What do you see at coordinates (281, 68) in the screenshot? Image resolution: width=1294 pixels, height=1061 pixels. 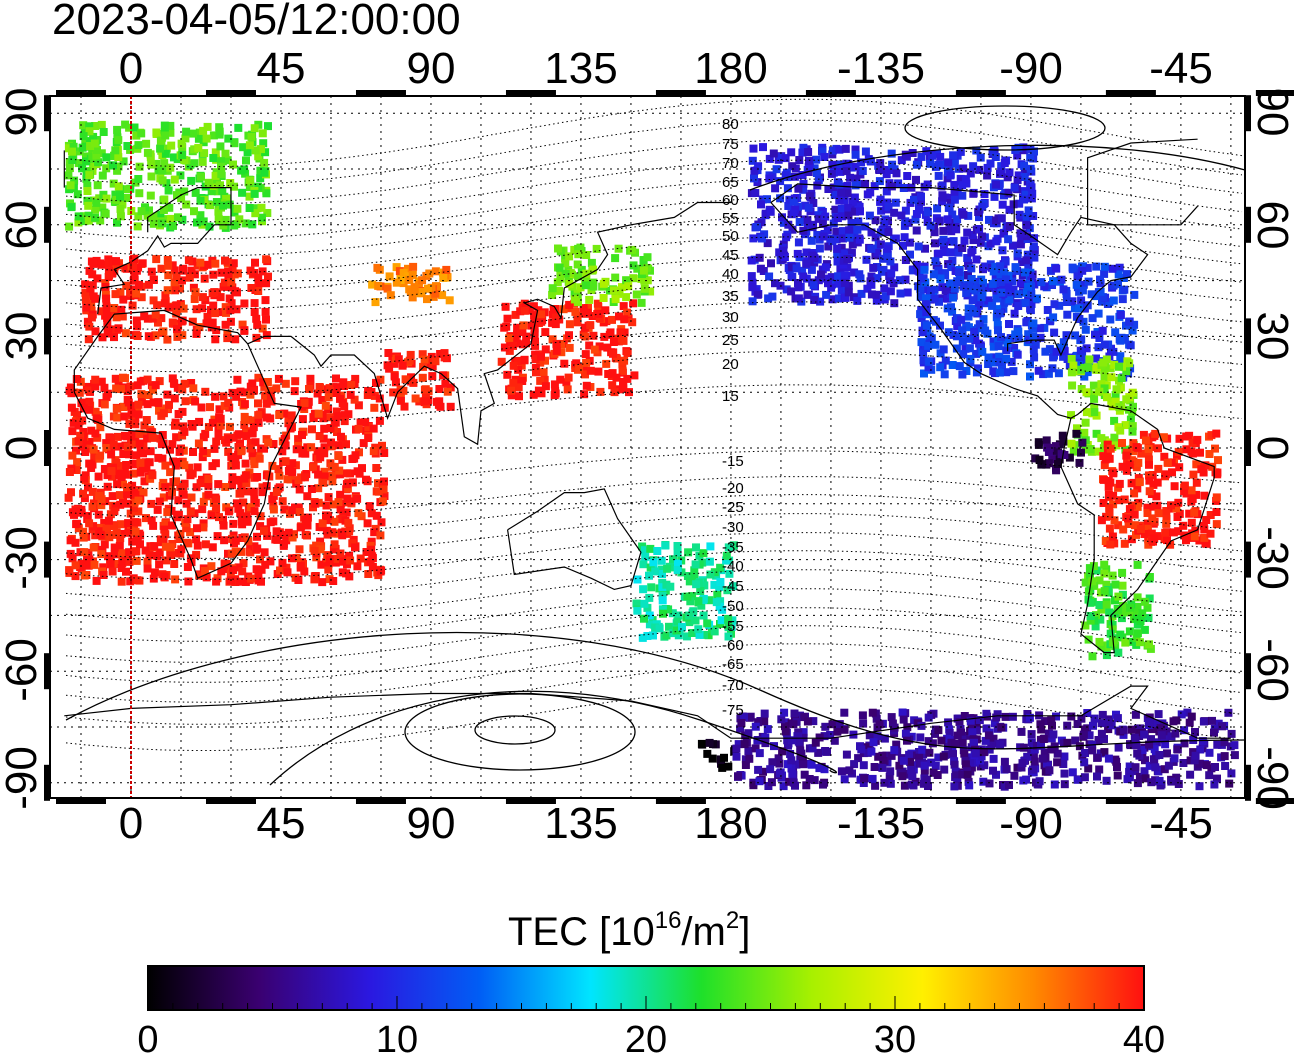 I see `lon-top-tick: 45` at bounding box center [281, 68].